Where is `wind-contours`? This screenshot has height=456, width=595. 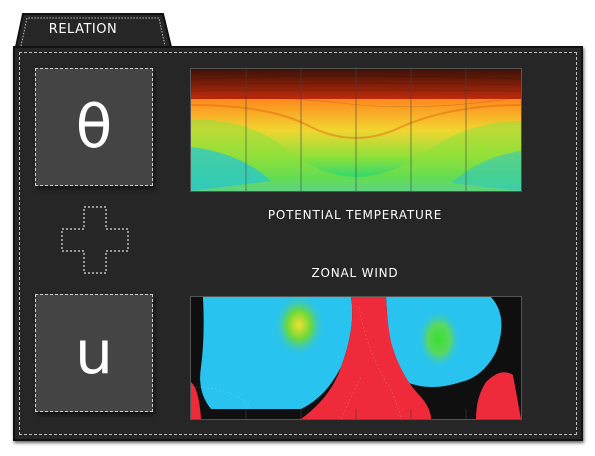
wind-contours is located at coordinates (296, 362).